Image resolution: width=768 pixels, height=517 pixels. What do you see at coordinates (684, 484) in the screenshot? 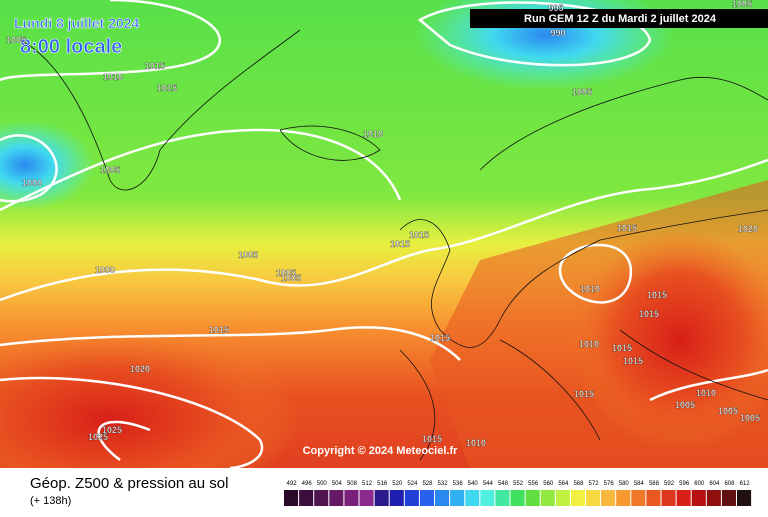
I see `scale-label: 596` at bounding box center [684, 484].